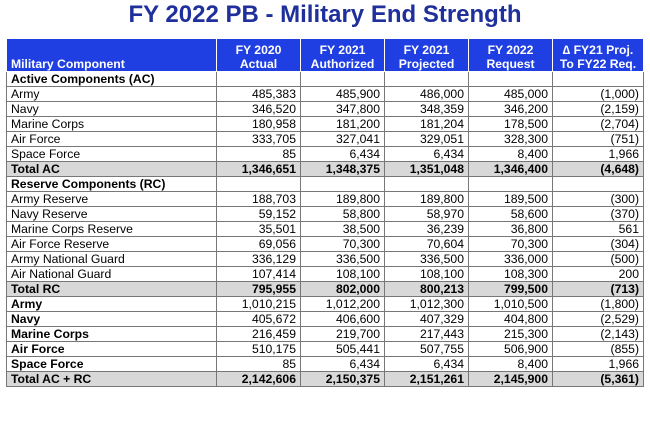 The width and height of the screenshot is (650, 423). I want to click on delta-cell: (500), so click(598, 259).